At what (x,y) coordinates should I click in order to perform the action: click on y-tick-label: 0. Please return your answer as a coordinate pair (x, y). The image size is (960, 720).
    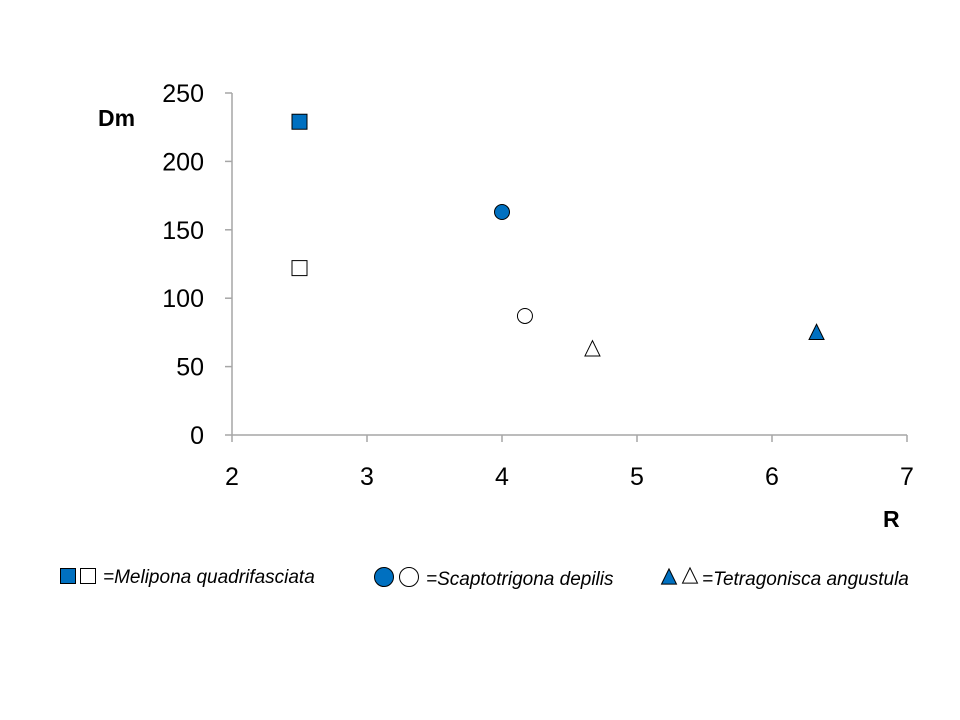
    Looking at the image, I should click on (197, 436).